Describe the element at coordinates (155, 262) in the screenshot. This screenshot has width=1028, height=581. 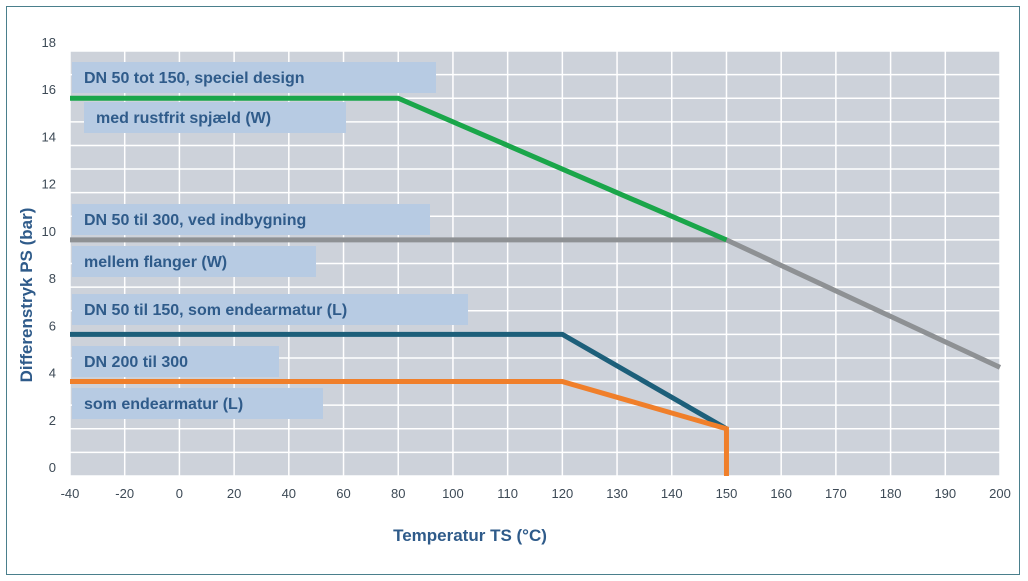
I see `series-label-text: mellem flanger (W)` at that location.